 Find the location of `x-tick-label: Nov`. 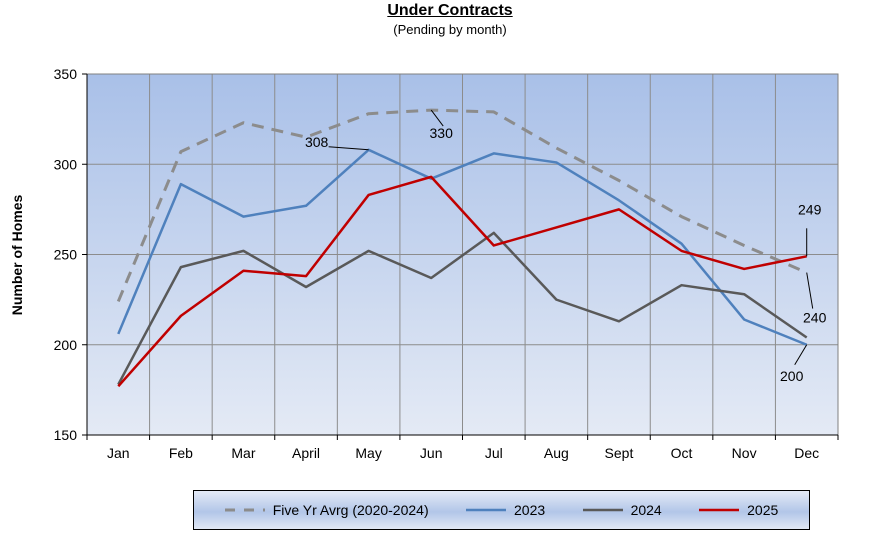

x-tick-label: Nov is located at coordinates (744, 453).